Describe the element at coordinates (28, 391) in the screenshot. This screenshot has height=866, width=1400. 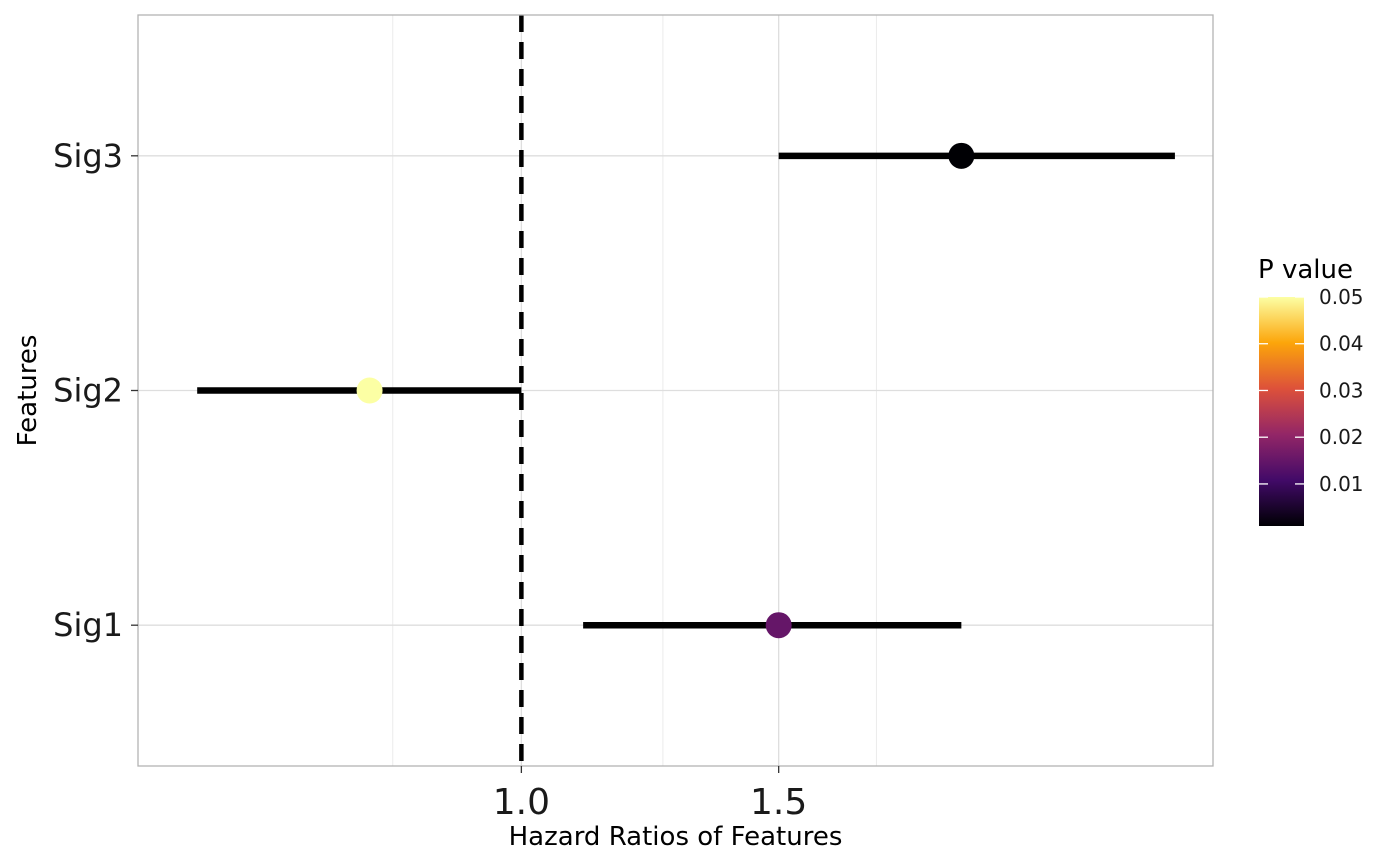
I see `y-axis-title: Features` at that location.